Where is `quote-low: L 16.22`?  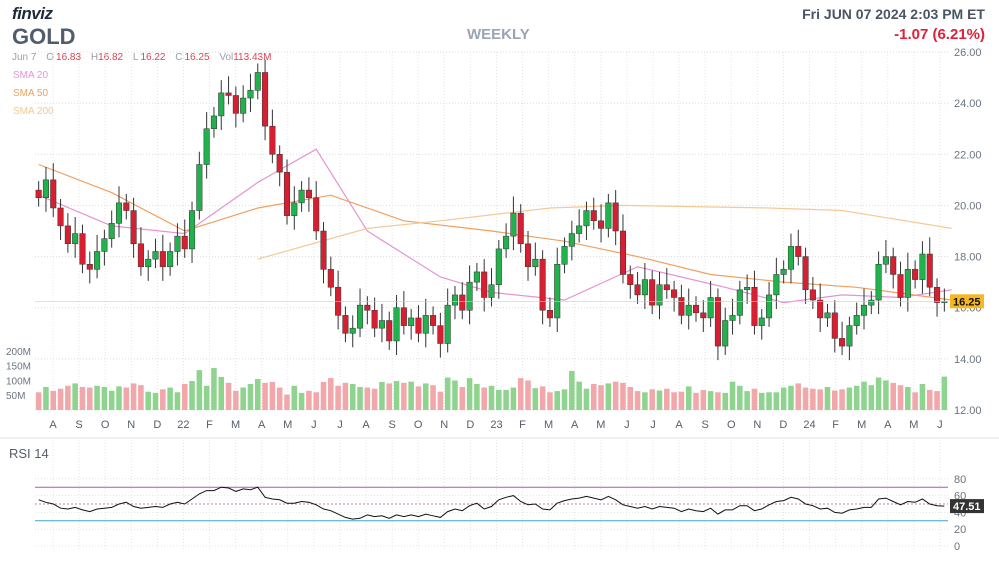 quote-low: L 16.22 is located at coordinates (149, 57).